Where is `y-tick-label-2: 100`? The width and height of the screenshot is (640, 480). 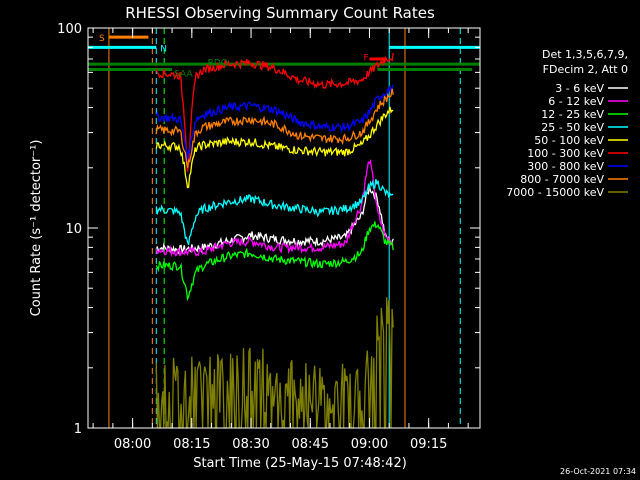
y-tick-label-2: 100 is located at coordinates (69, 29).